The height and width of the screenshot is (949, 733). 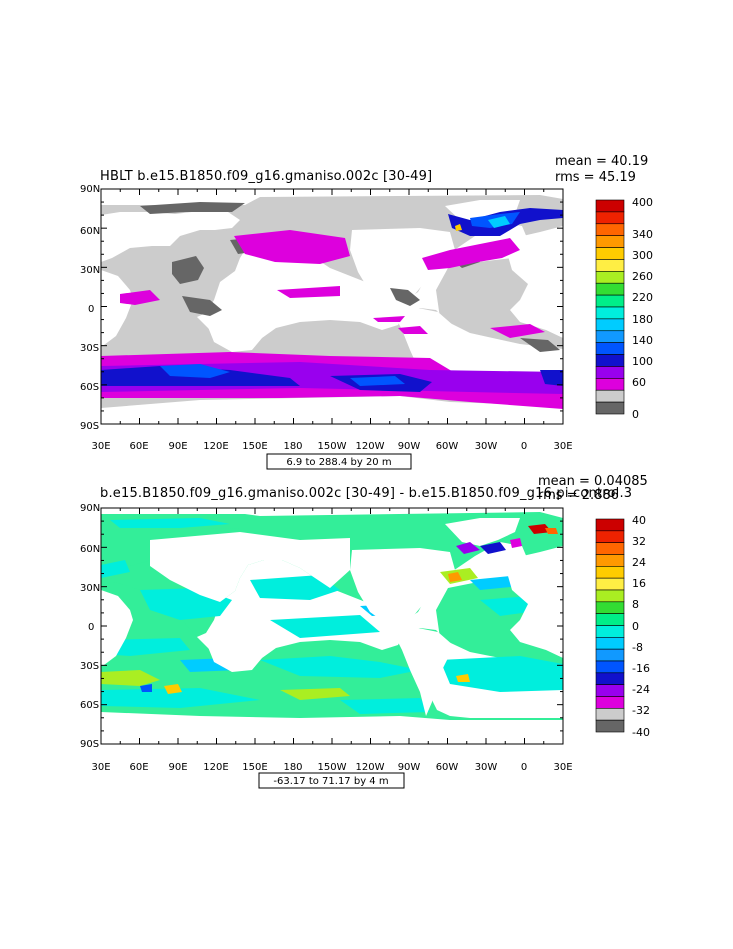 I want to click on bottom-antarctica, so click(x=332, y=728).